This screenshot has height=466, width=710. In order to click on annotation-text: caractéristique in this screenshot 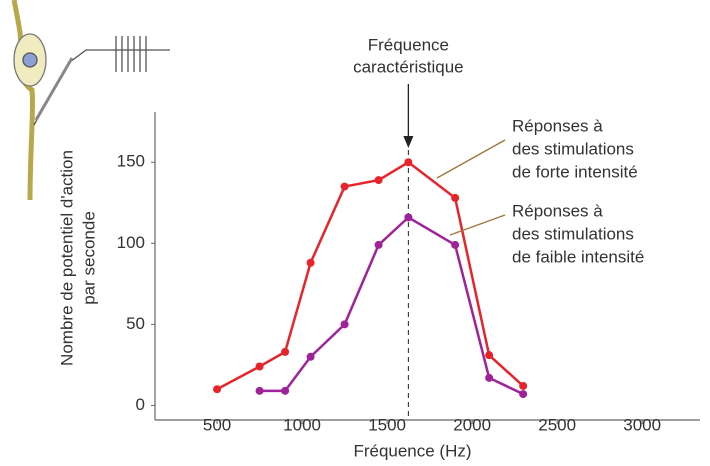, I will do `click(408, 66)`.